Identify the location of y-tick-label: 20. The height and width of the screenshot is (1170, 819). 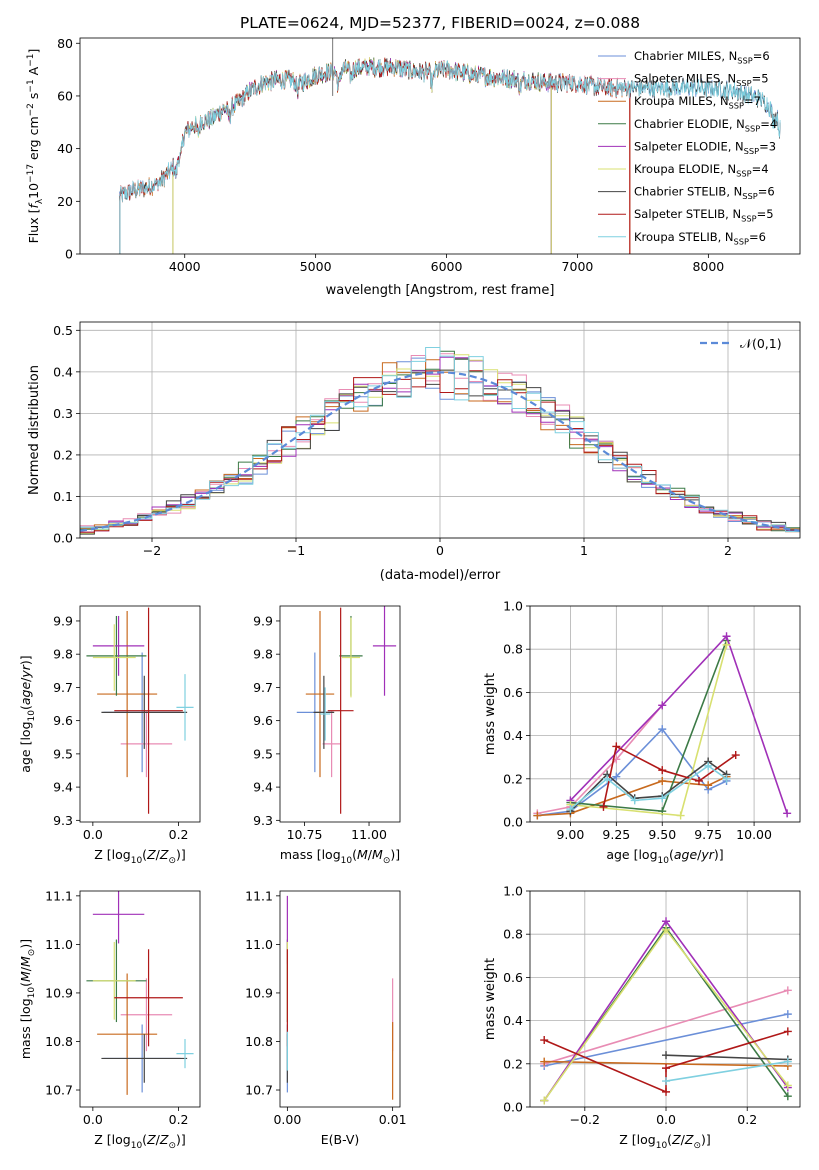
(65, 201).